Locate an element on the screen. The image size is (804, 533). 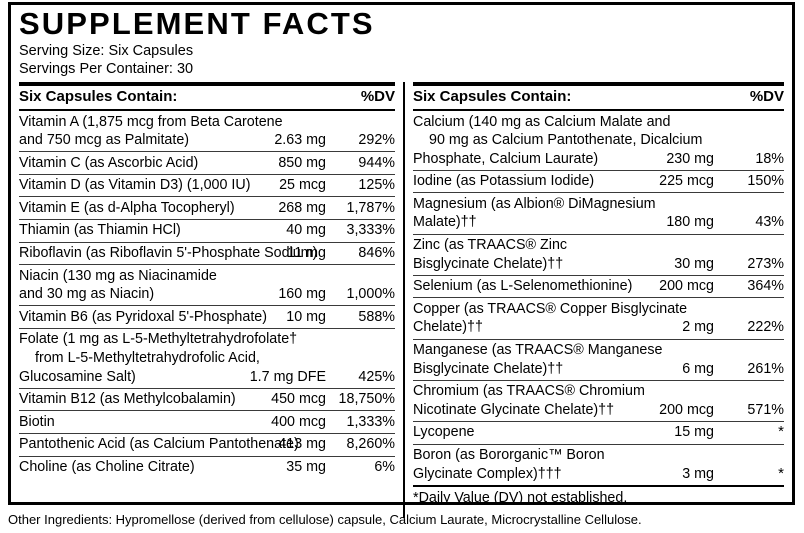
nutrient-name: Boron (as Bororganic™ Boron is located at coordinates (509, 455).